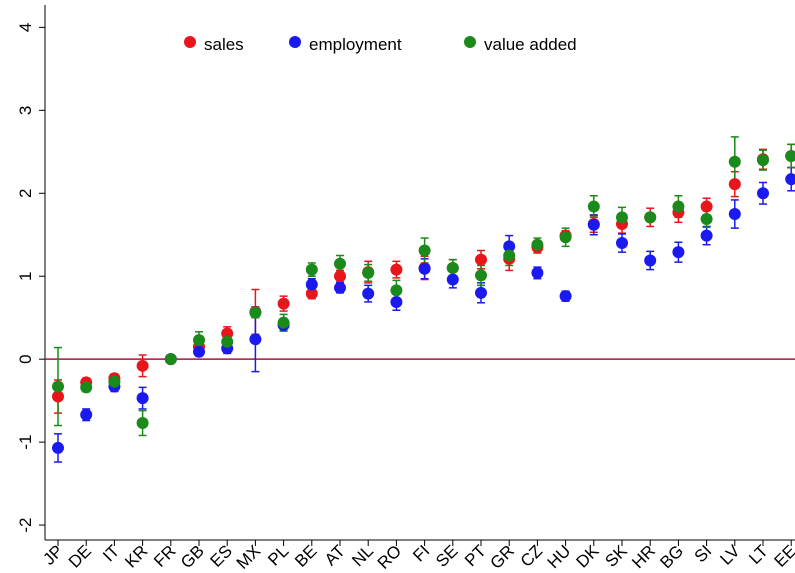  What do you see at coordinates (355, 44) in the screenshot?
I see `legend-label: employment` at bounding box center [355, 44].